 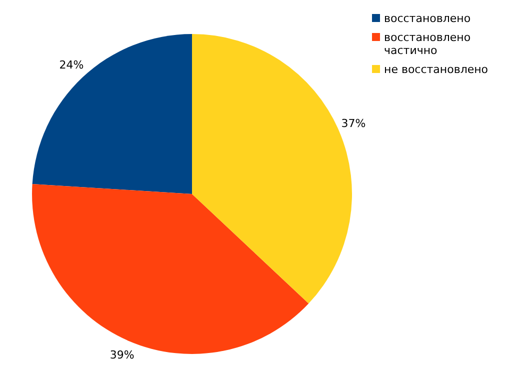 What do you see at coordinates (427, 44) in the screenshot?
I see `legend-label: восстановлено частично` at bounding box center [427, 44].